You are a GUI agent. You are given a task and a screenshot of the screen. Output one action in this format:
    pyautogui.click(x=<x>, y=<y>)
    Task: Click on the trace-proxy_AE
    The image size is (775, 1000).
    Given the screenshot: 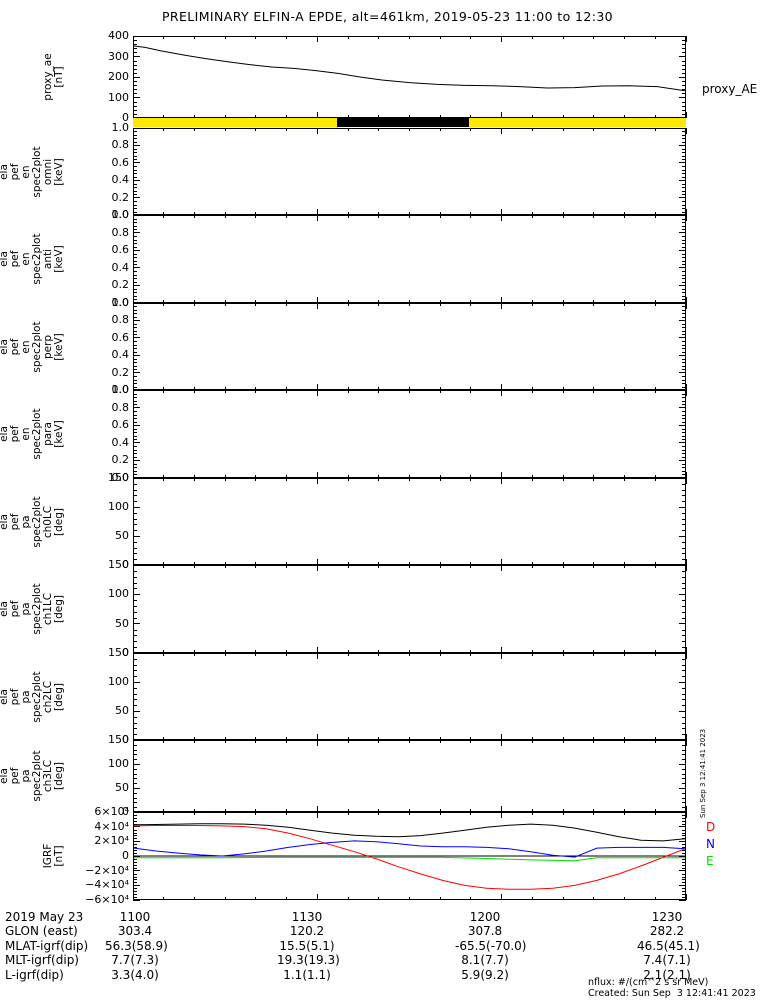 What is the action you would take?
    pyautogui.click(x=409, y=68)
    